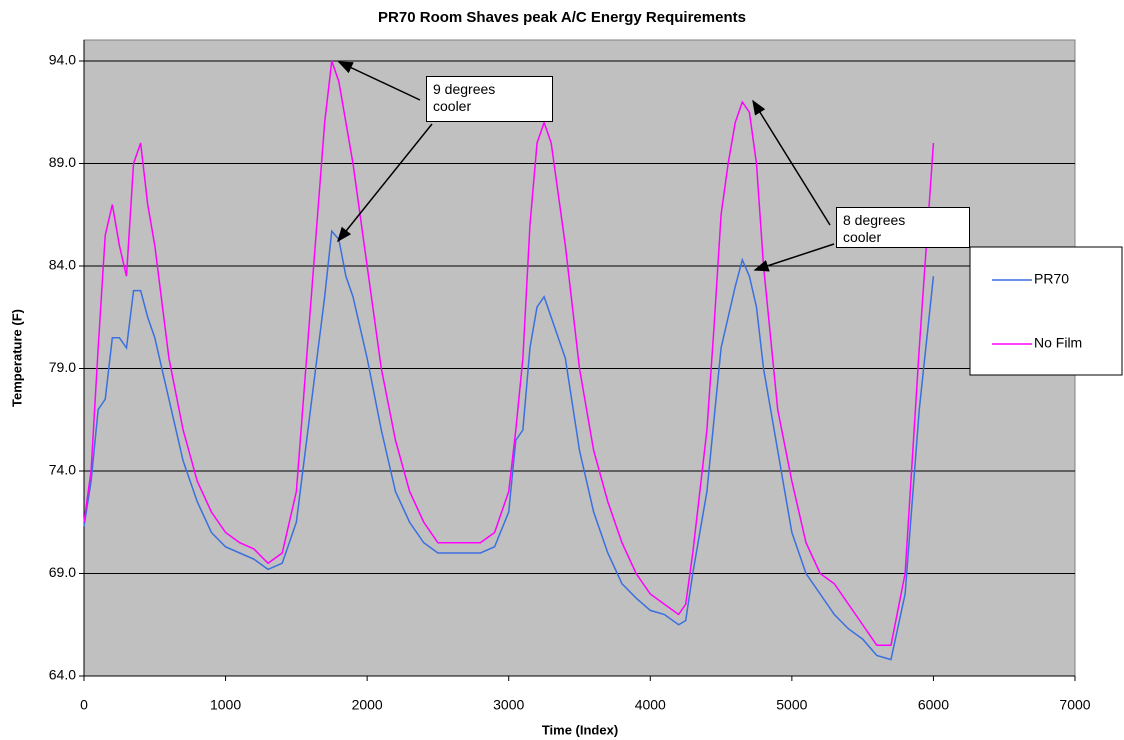  Describe the element at coordinates (84, 705) in the screenshot. I see `x-tick-label: 0` at that location.